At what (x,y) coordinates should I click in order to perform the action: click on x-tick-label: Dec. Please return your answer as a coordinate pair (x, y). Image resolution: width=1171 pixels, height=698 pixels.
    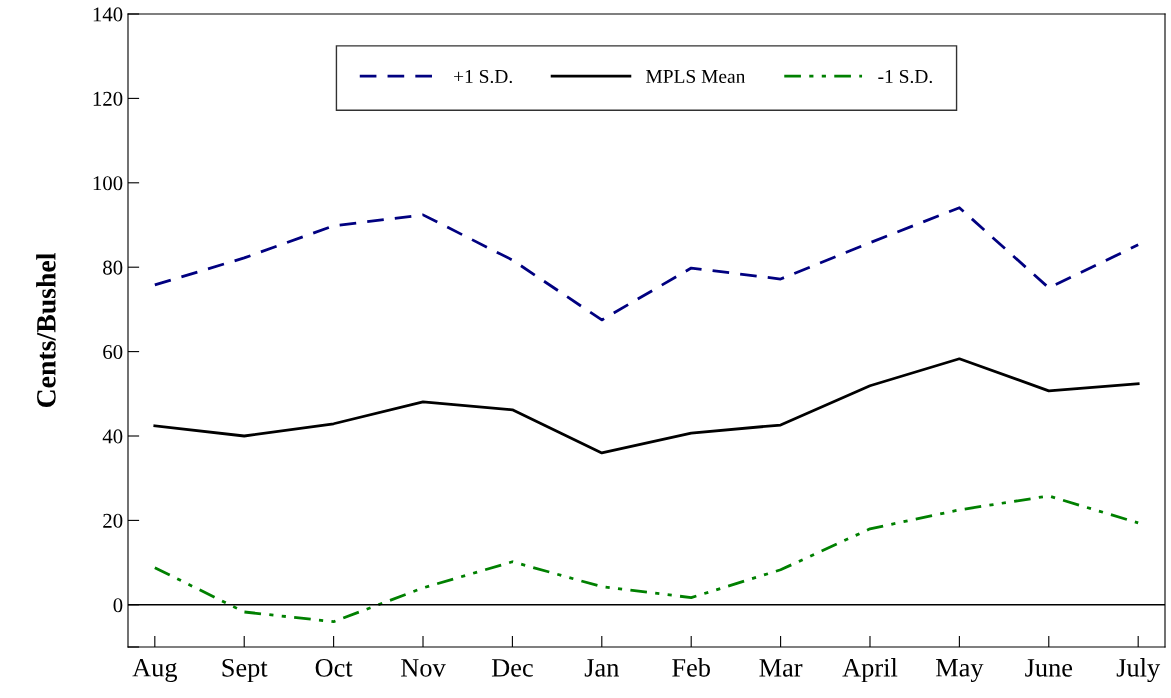
    Looking at the image, I should click on (512, 668).